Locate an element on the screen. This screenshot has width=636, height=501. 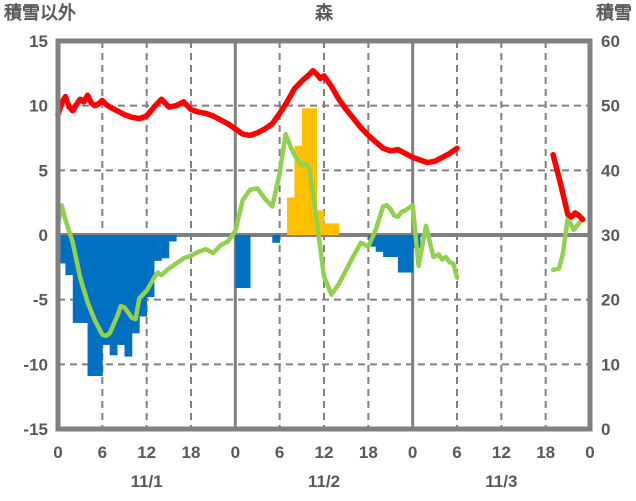
green-line-segment is located at coordinates (567, 244).